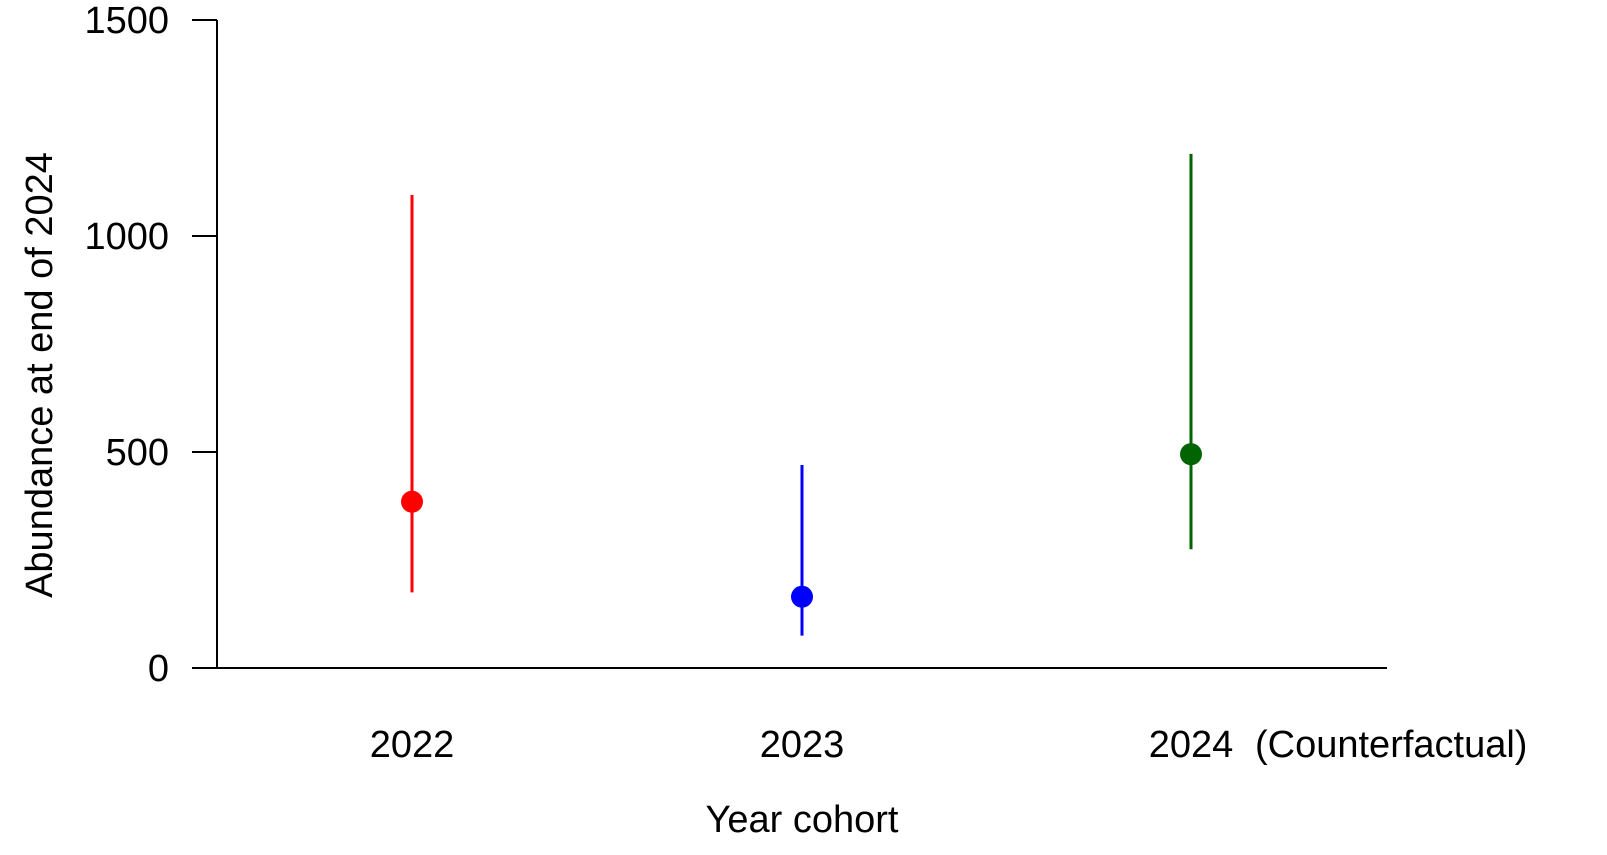  Describe the element at coordinates (802, 820) in the screenshot. I see `x-axis-title: Year cohort` at that location.